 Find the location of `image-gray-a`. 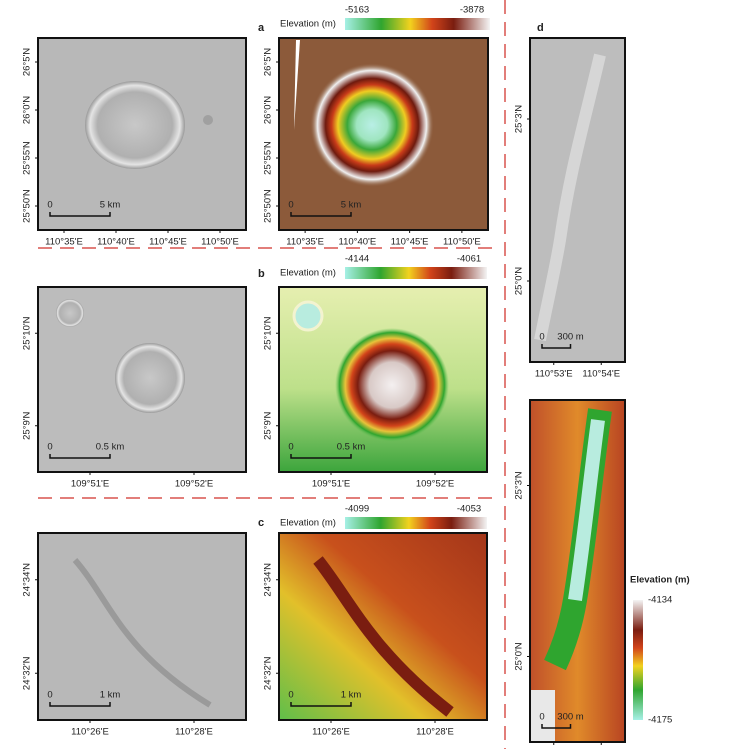

image-gray-a is located at coordinates (142, 134).